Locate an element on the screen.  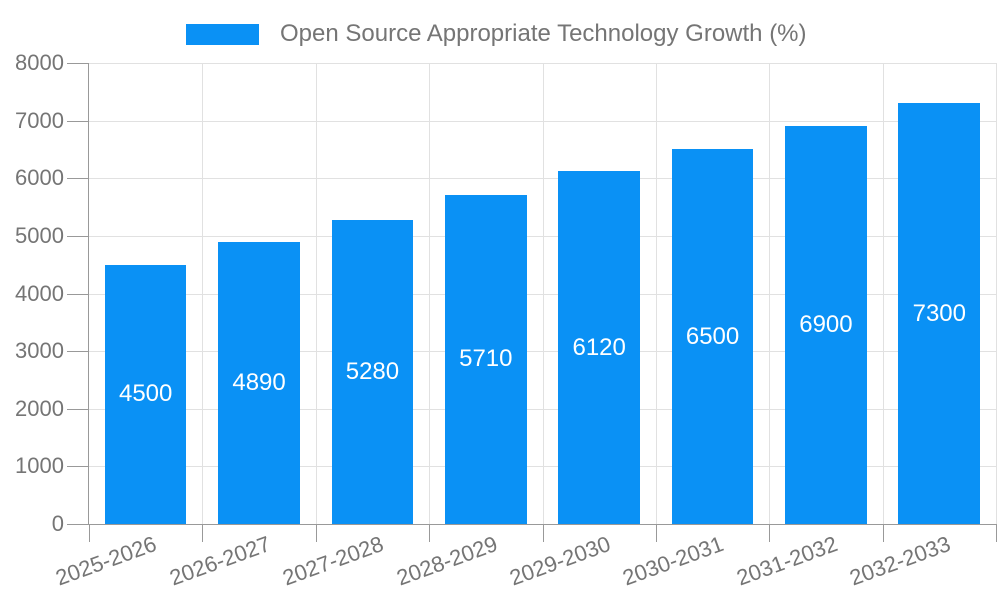
y-axis-tick-label: 0 is located at coordinates (57, 523).